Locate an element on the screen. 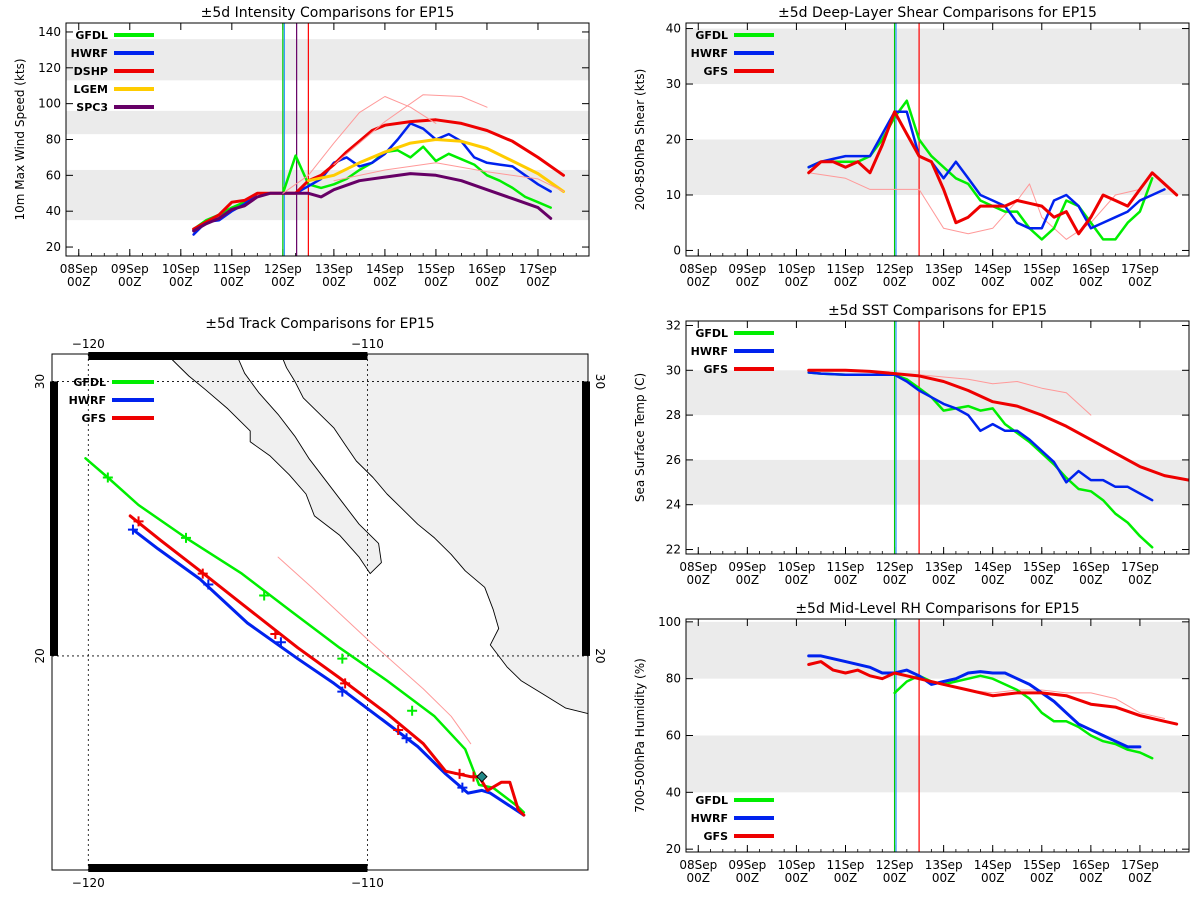  land-baja-california is located at coordinates (274, 464).